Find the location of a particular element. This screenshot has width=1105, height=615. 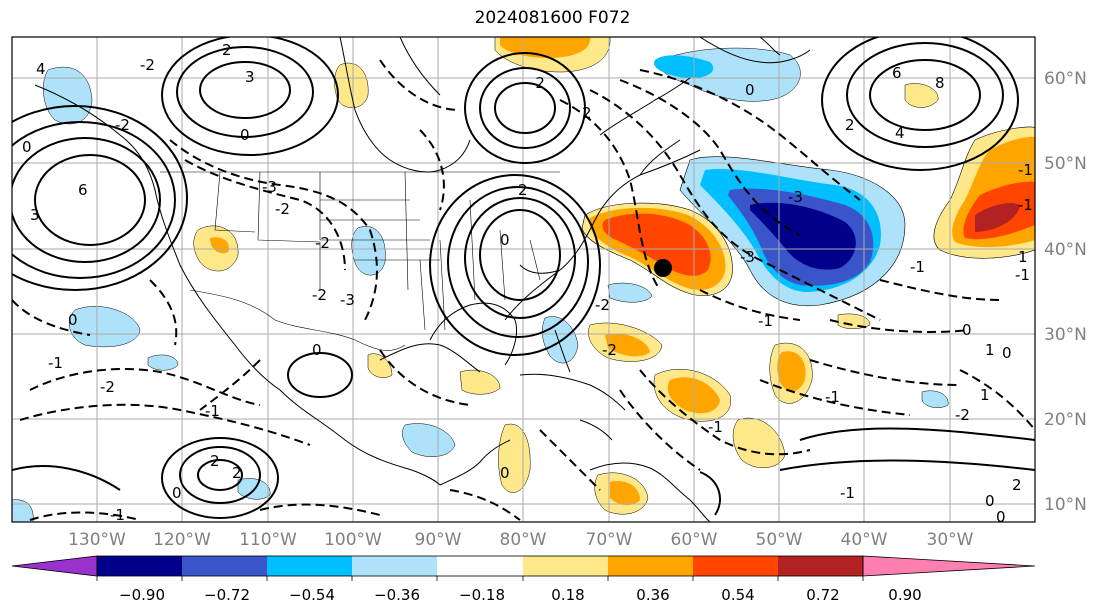

lon-label: 100°W is located at coordinates (353, 540).